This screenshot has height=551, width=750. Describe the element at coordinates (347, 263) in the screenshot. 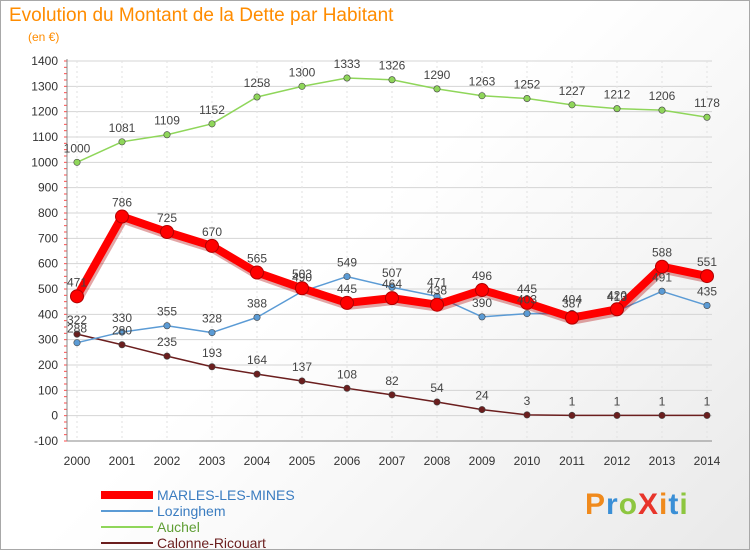

I see `data-label: 549` at that location.